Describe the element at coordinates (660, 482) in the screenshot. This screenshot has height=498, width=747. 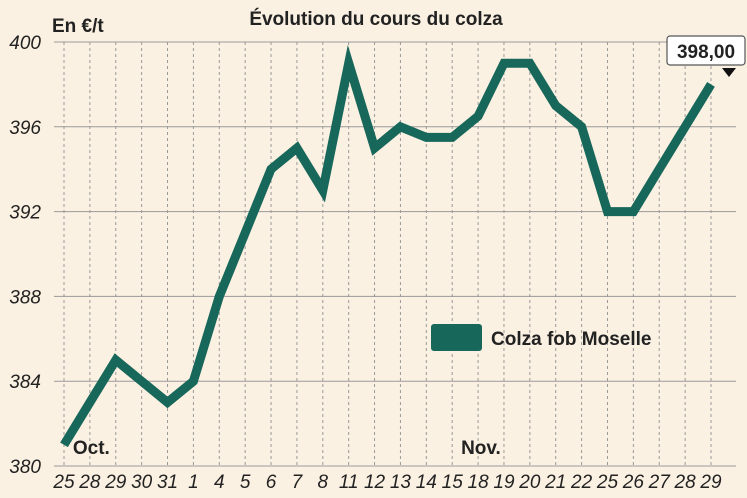
I see `x-tick-label: 27` at that location.